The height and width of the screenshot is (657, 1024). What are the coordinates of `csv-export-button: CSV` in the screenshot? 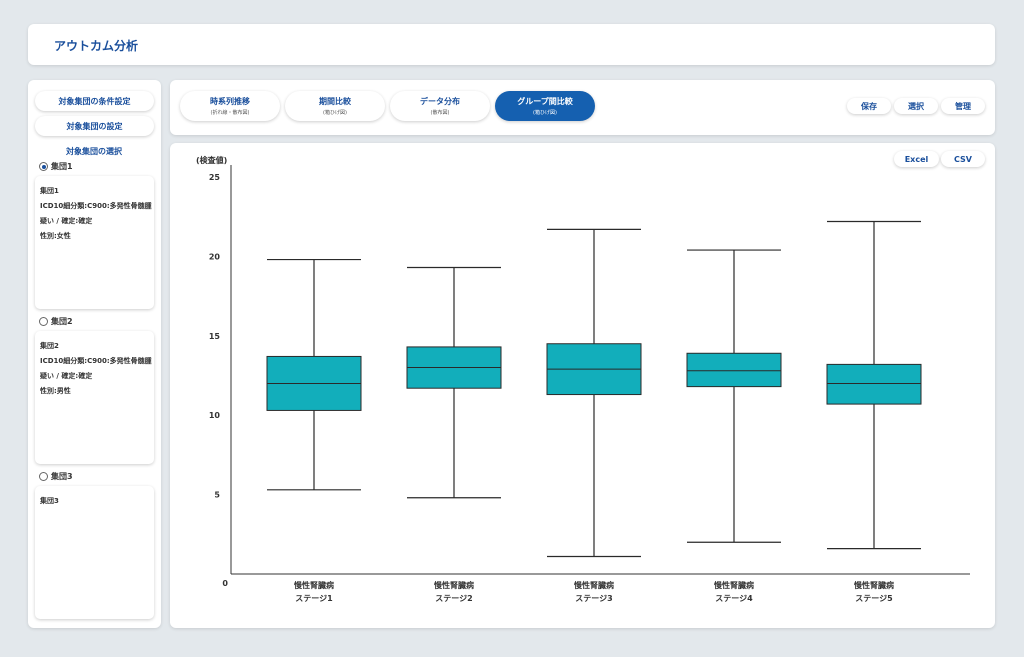 It's located at (963, 159).